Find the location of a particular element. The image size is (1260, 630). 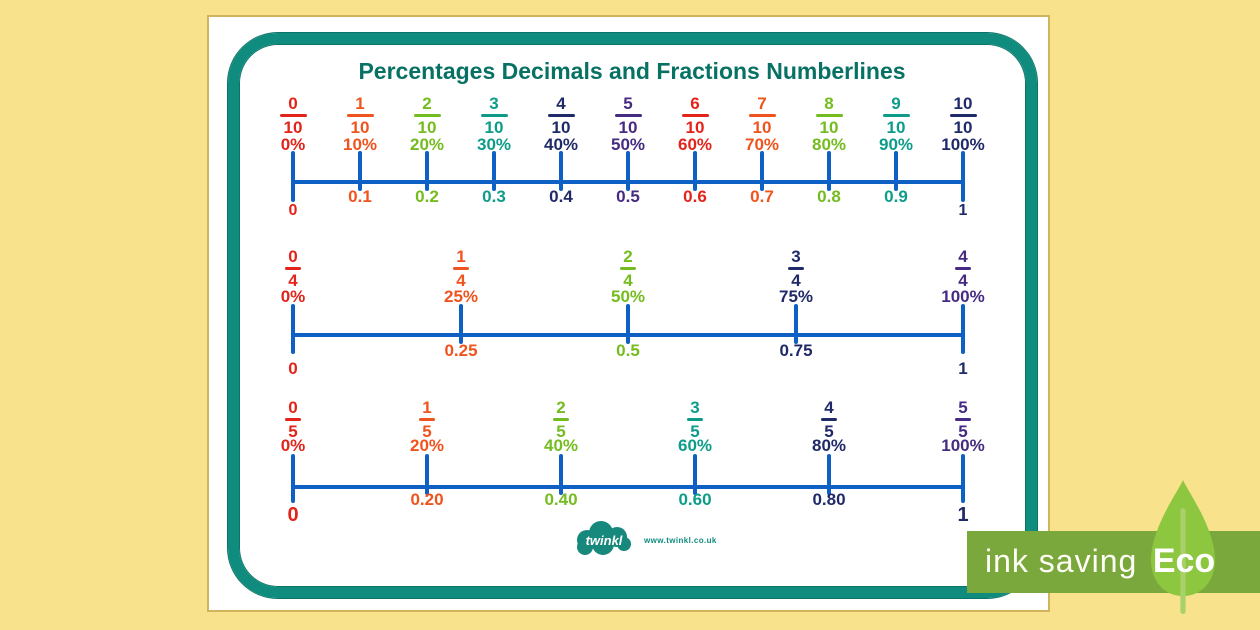

decimal-label: 0.40 is located at coordinates (561, 499).